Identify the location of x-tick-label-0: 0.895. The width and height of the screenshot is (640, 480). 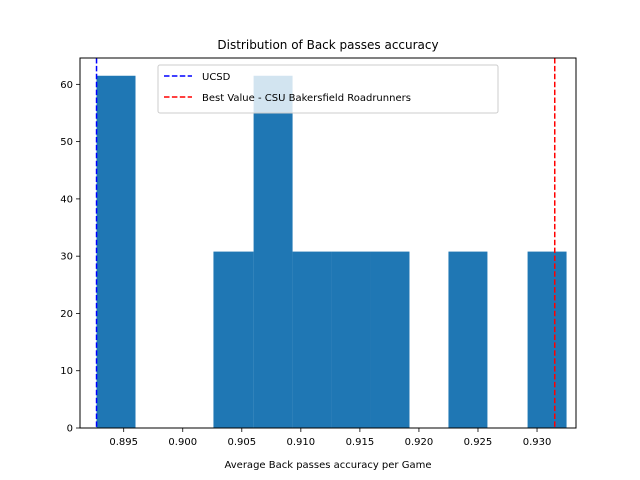
(123, 442).